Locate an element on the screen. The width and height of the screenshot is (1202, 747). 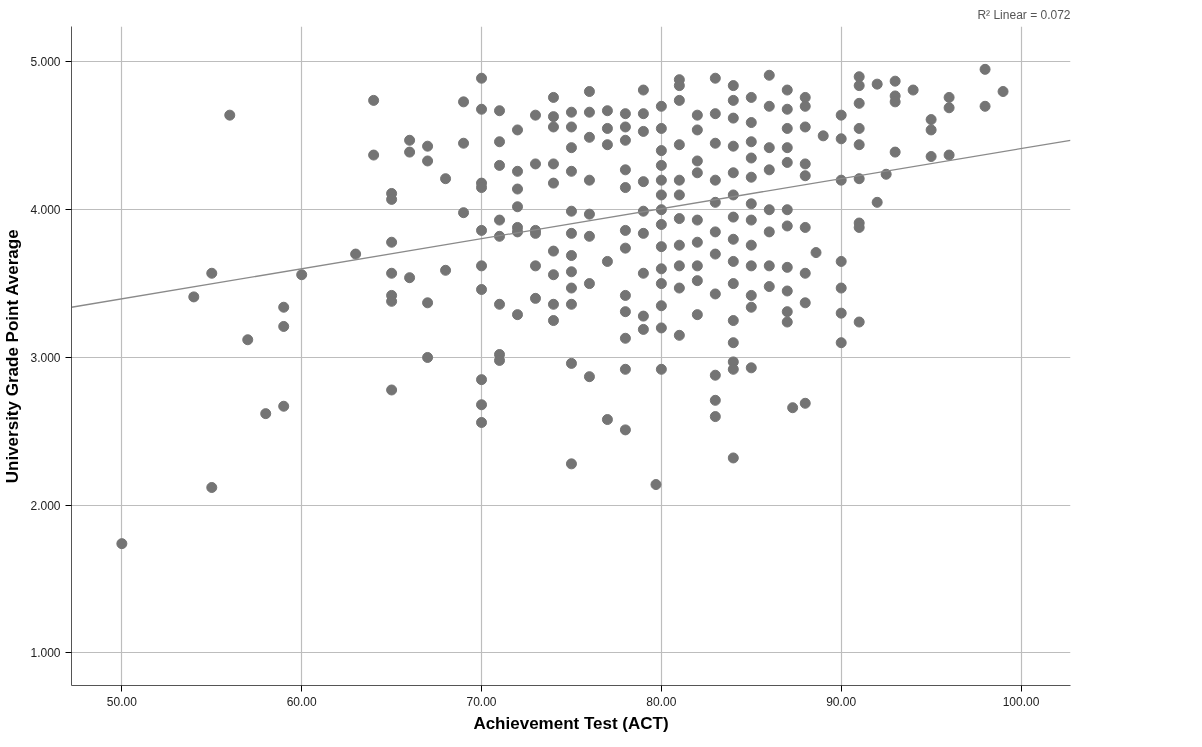
x-tick-label: 90.00 is located at coordinates (841, 701).